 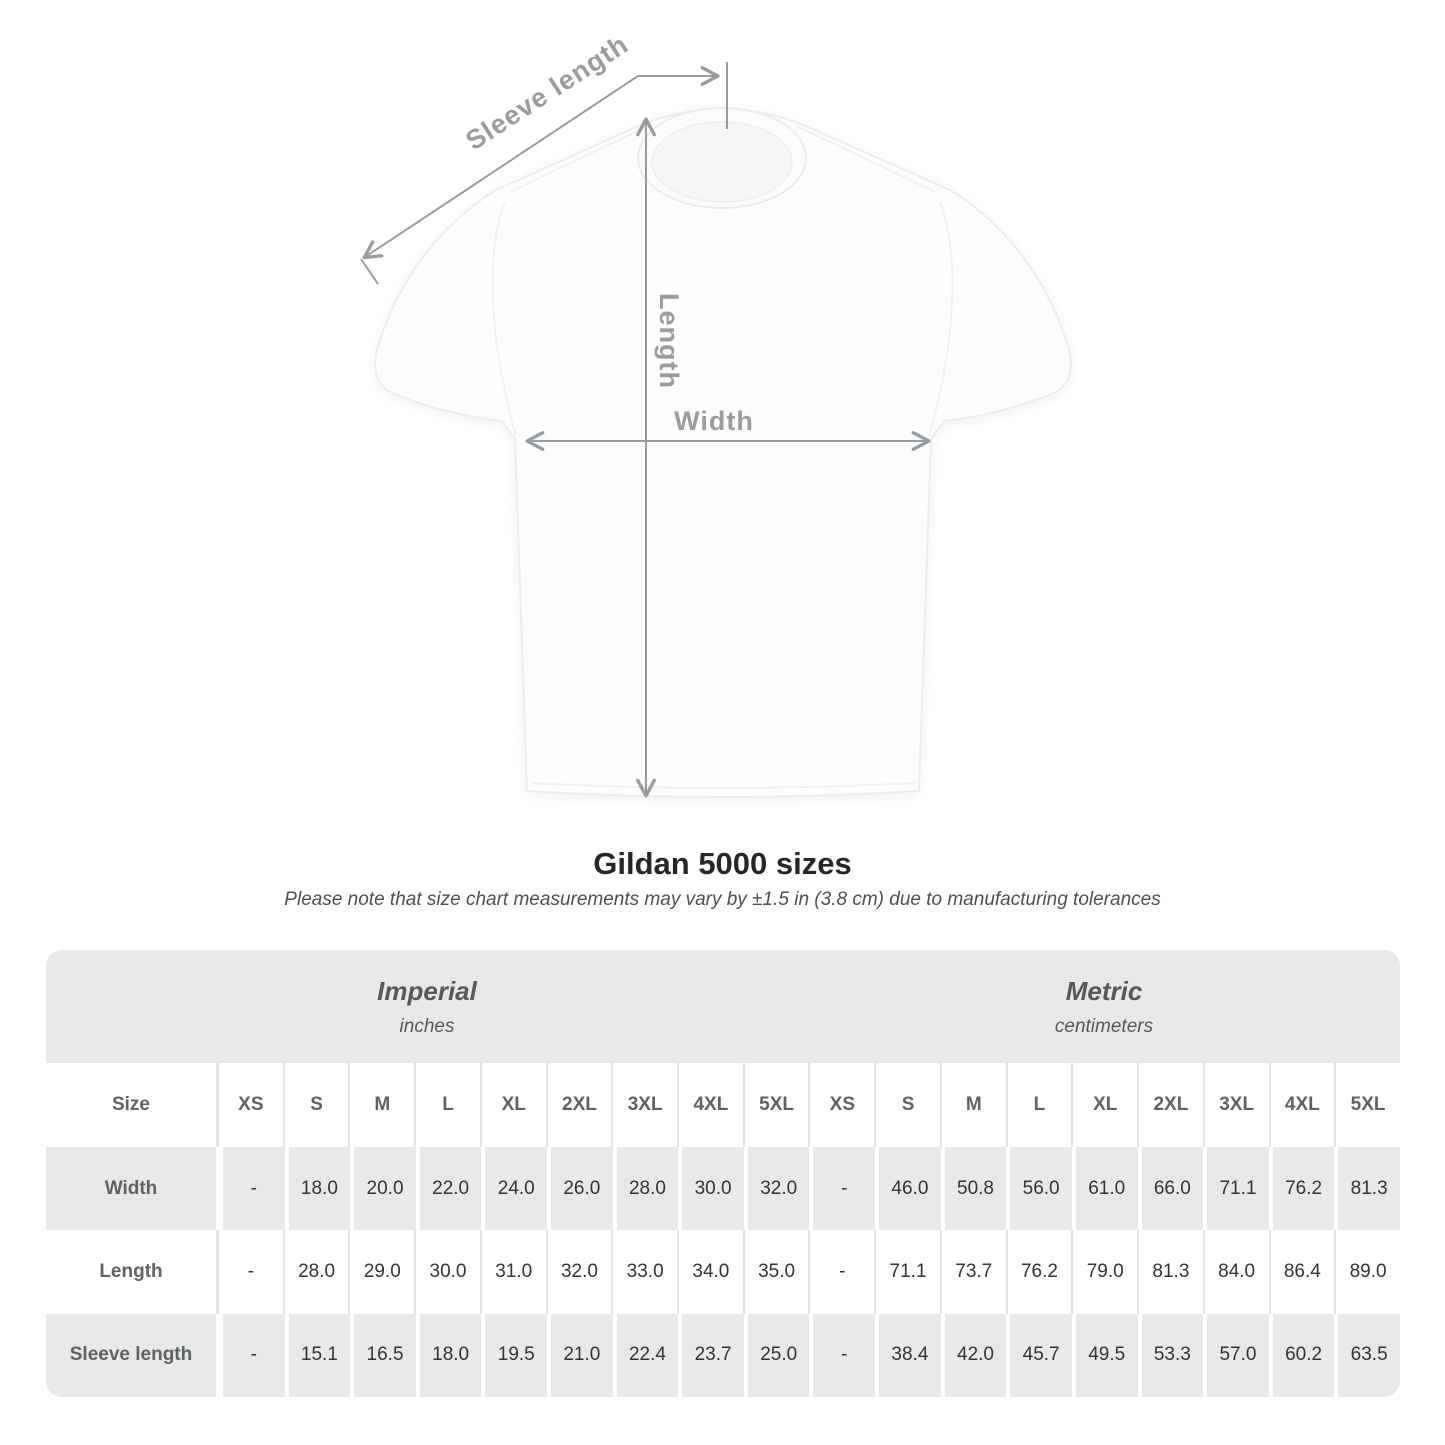 What do you see at coordinates (515, 1272) in the screenshot?
I see `table-cell: 31.0` at bounding box center [515, 1272].